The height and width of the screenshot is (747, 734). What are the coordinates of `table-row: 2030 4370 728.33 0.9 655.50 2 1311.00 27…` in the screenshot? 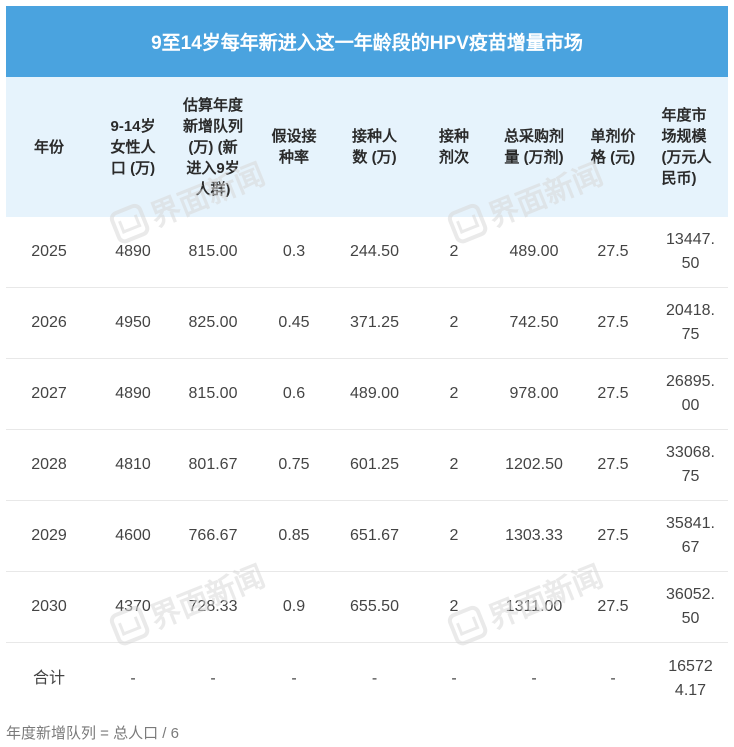 It's located at (367, 607).